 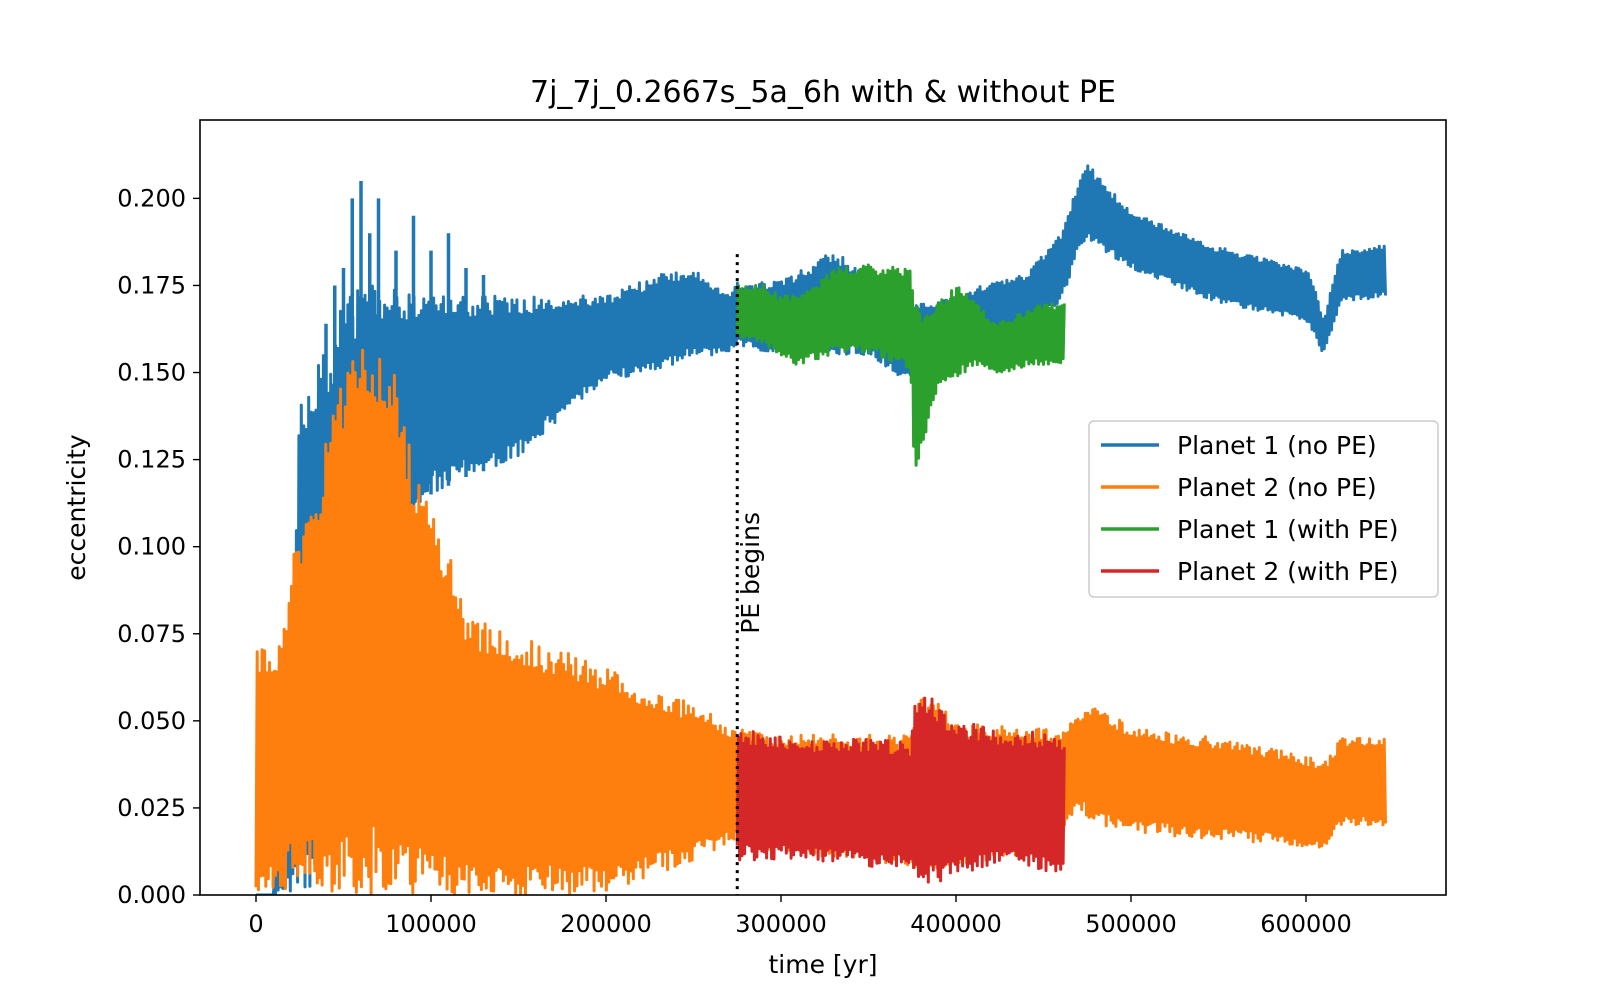 I want to click on legend-label: Planet 2 (no PE), so click(x=1277, y=487).